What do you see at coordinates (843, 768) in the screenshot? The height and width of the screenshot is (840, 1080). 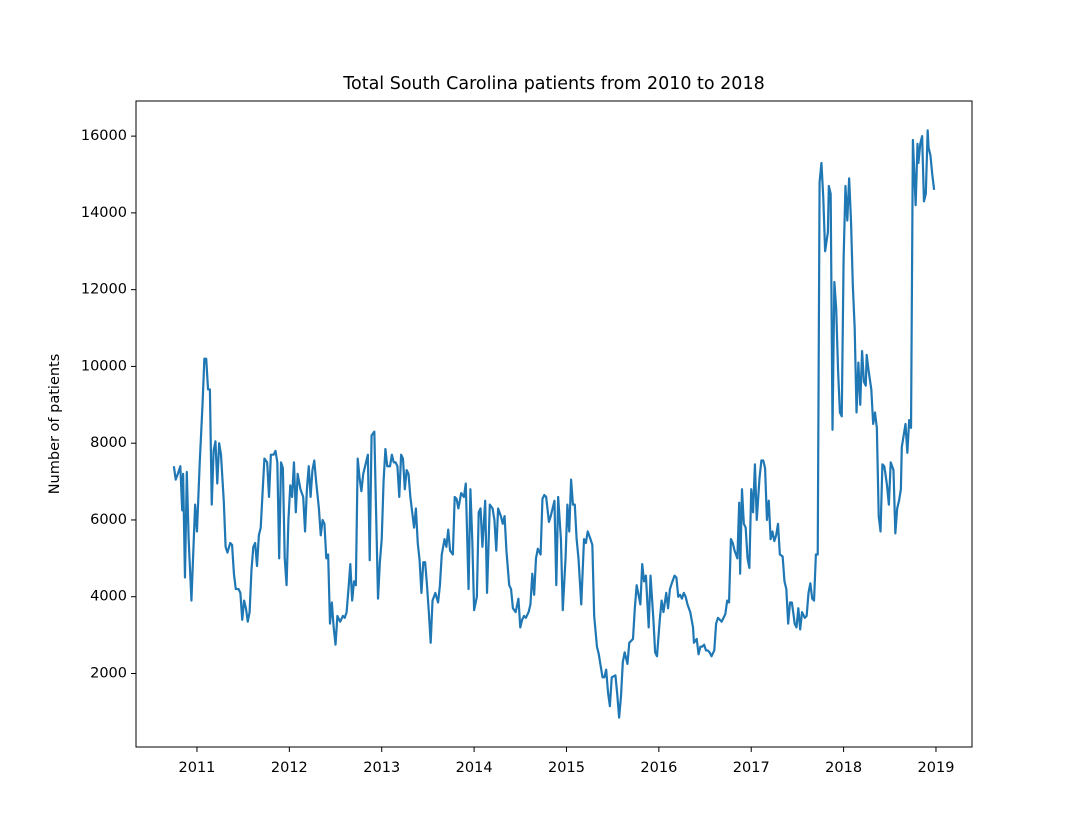 I see `x-tick-label: 2018` at bounding box center [843, 768].